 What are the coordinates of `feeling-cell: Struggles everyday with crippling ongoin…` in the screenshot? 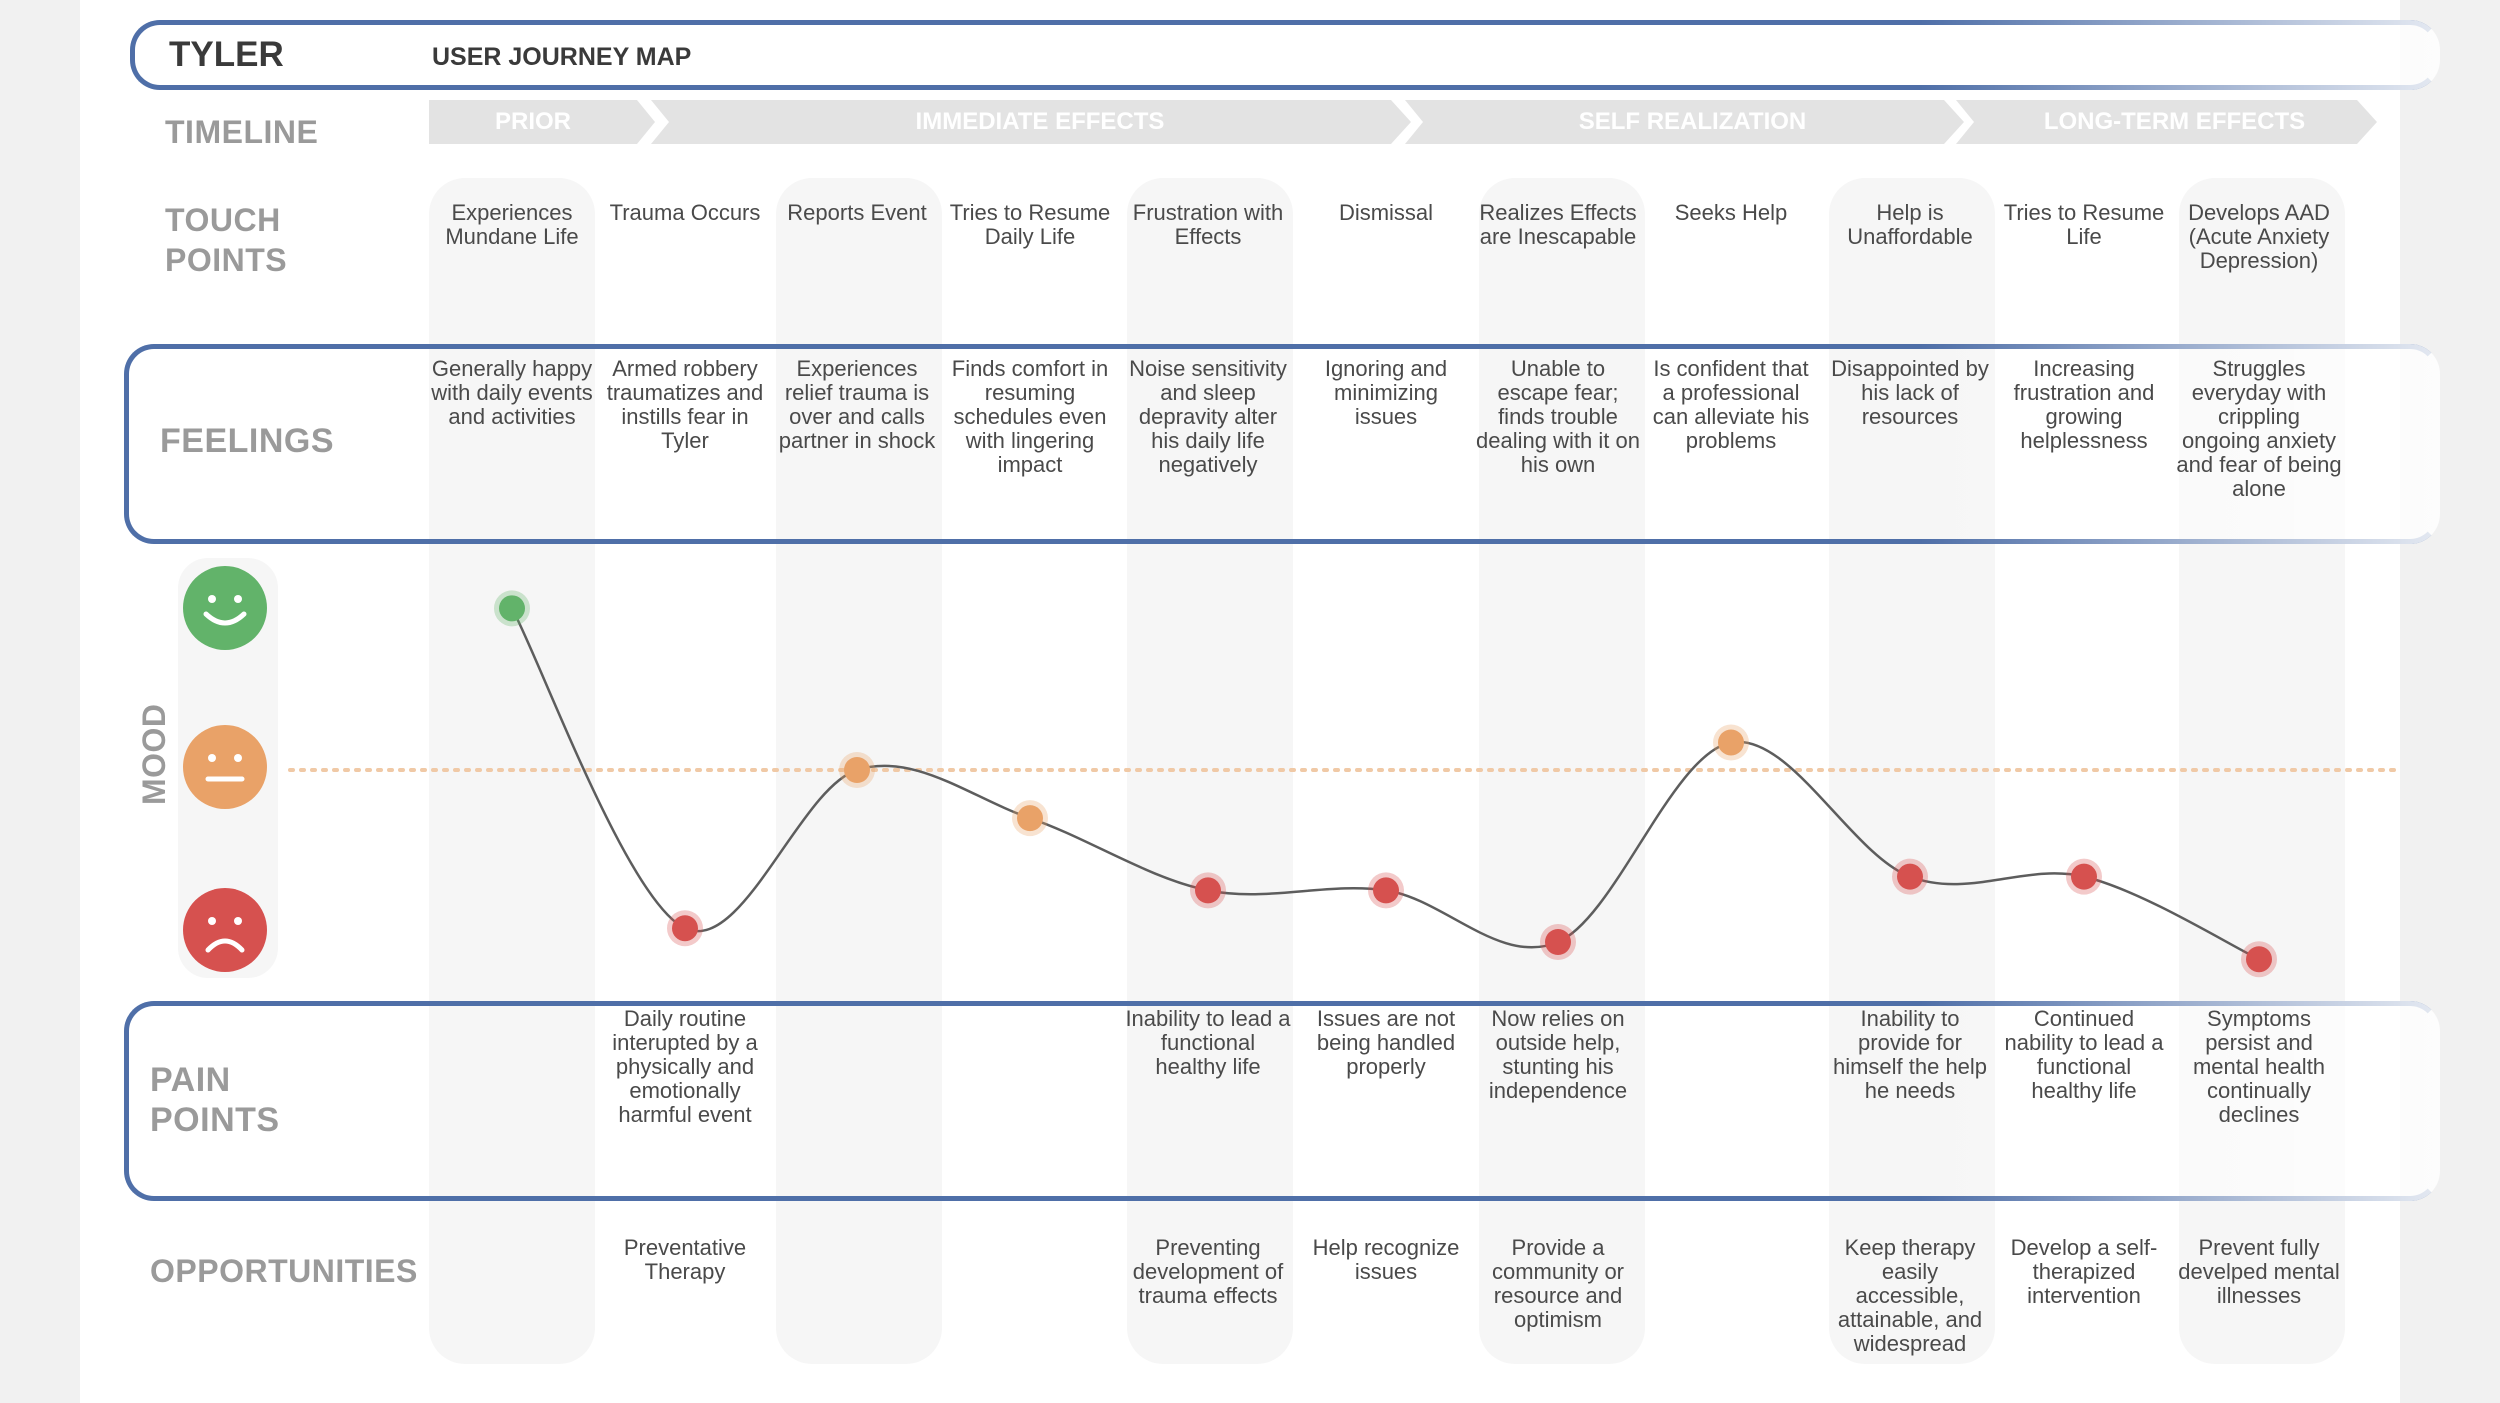 It's located at (2259, 428).